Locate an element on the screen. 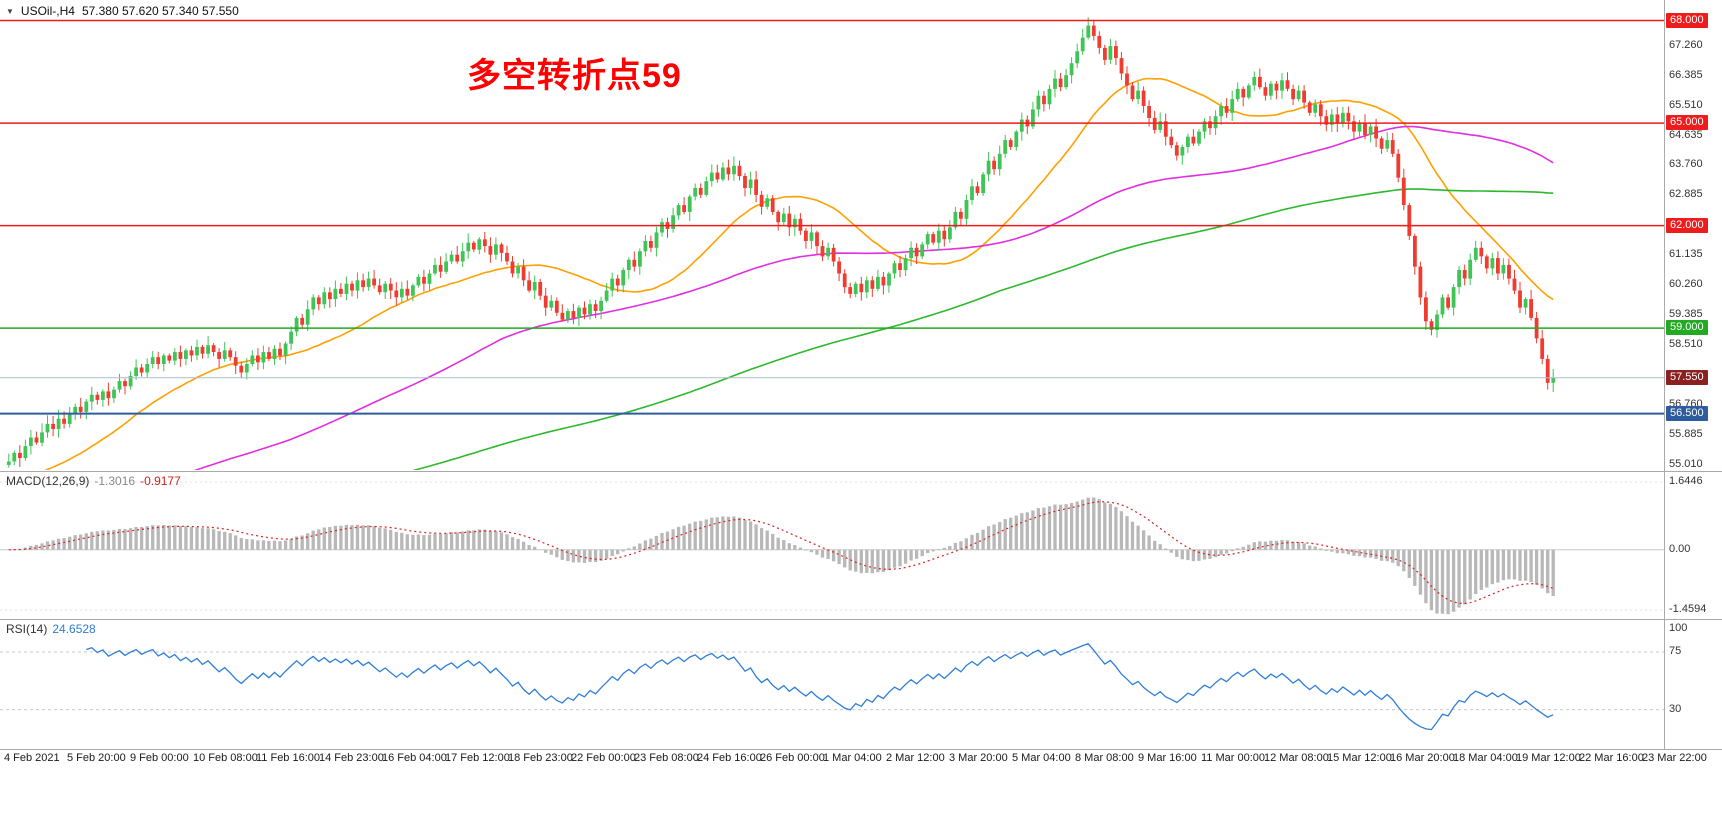  rsi-indicator-label: RSI(14) 24.6528 is located at coordinates (51, 629).